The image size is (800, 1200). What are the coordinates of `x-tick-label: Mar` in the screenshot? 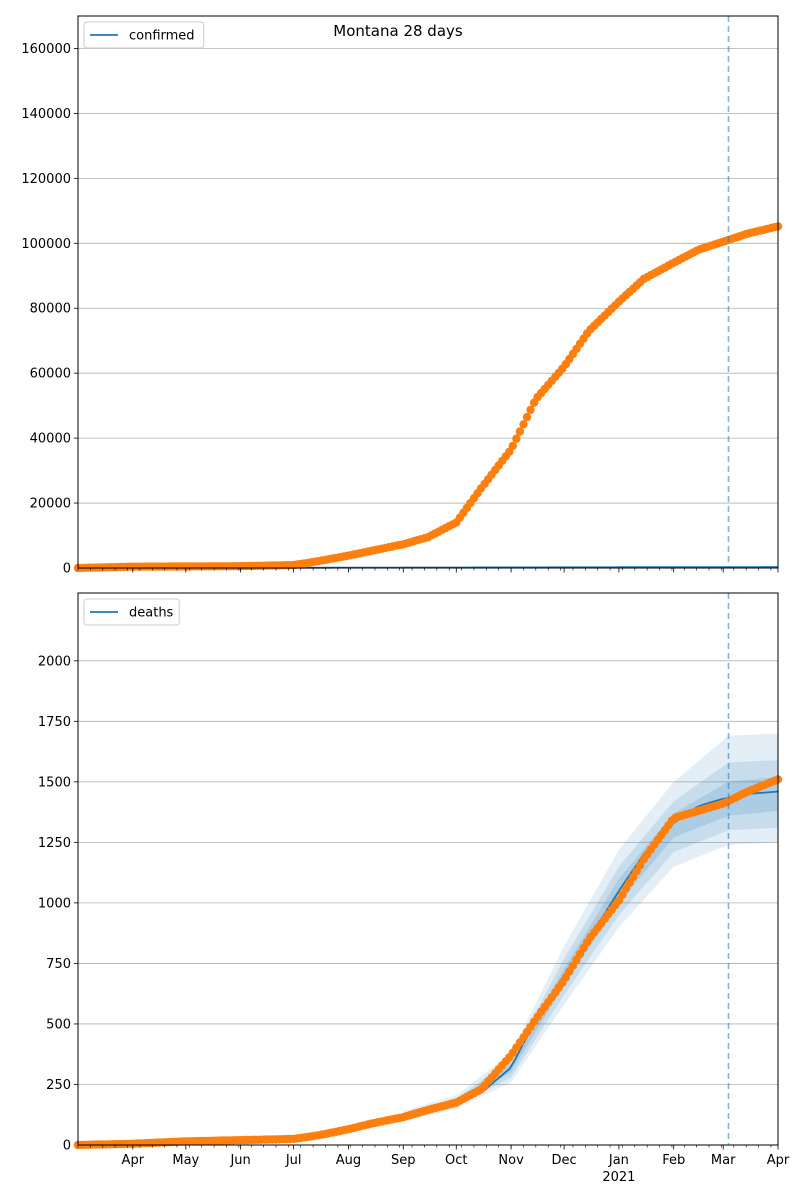 It's located at (723, 1160).